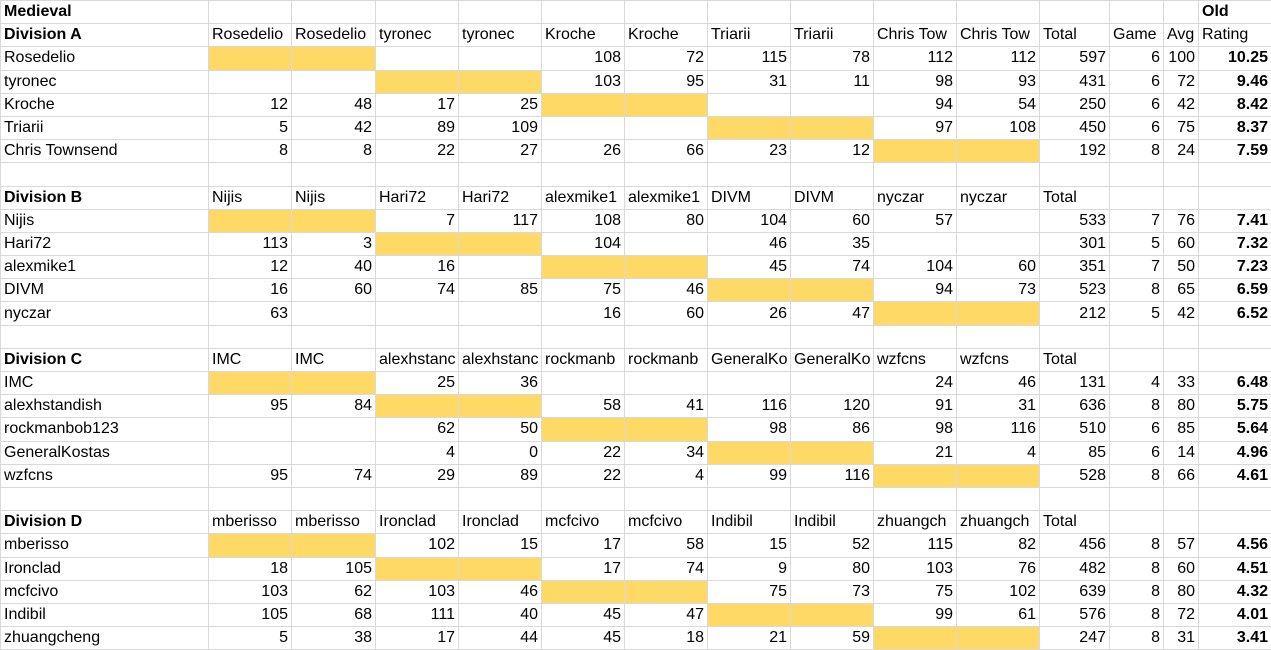 This screenshot has height=650, width=1271. I want to click on score: 58, so click(583, 406).